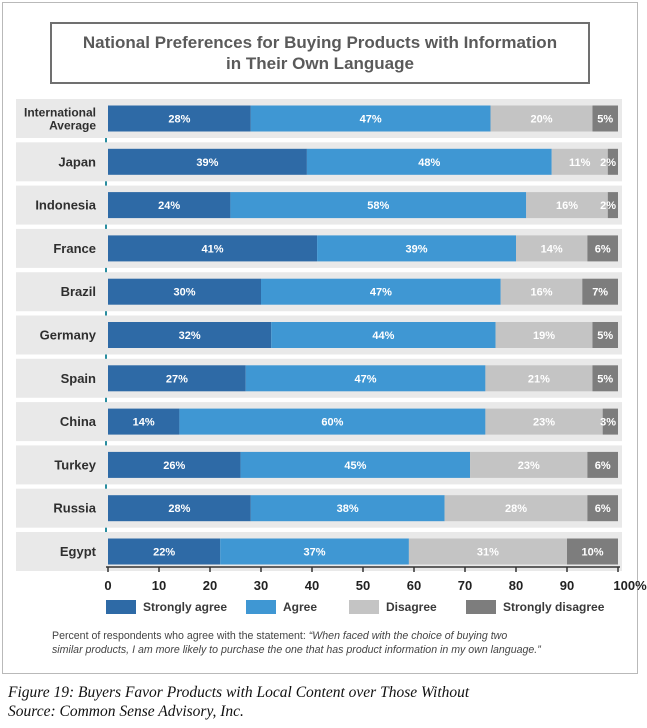 This screenshot has width=647, height=728. I want to click on x-tick-label: 60, so click(414, 585).